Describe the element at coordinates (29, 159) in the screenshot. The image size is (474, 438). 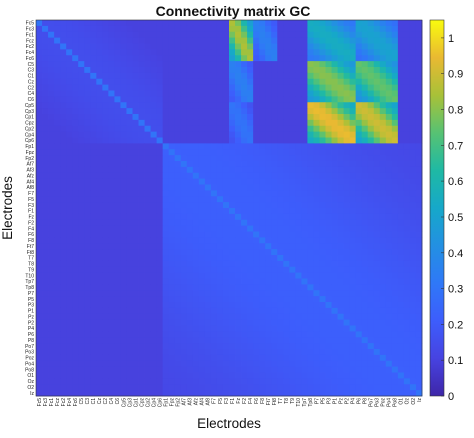
I see `y-tick-label: Fp2` at that location.